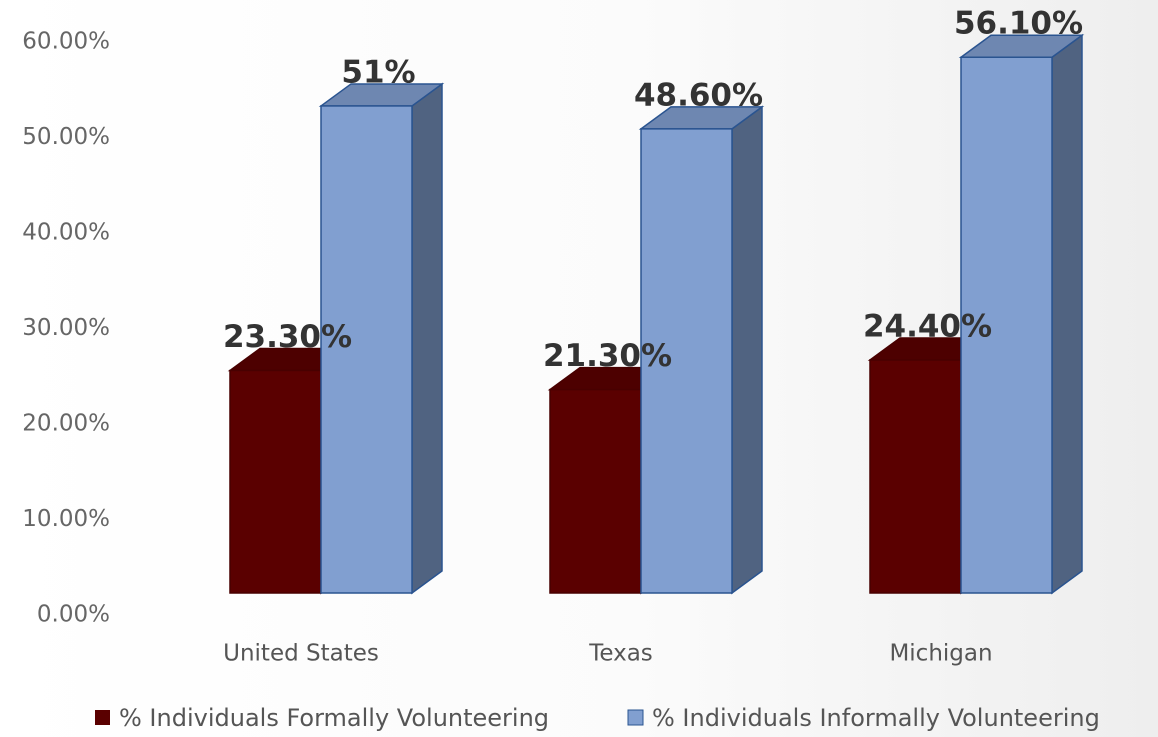 The width and height of the screenshot is (1158, 737). I want to click on y-tick-label: 0.00%, so click(73, 615).